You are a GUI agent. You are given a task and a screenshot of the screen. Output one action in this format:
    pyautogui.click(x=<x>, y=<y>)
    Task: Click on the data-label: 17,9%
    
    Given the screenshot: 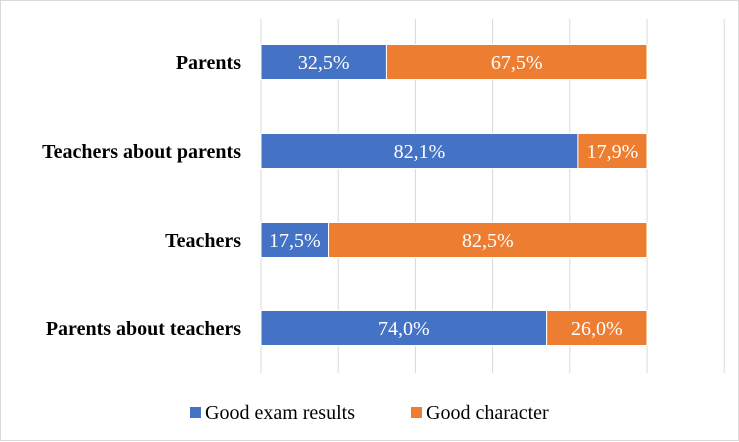 What is the action you would take?
    pyautogui.click(x=613, y=152)
    